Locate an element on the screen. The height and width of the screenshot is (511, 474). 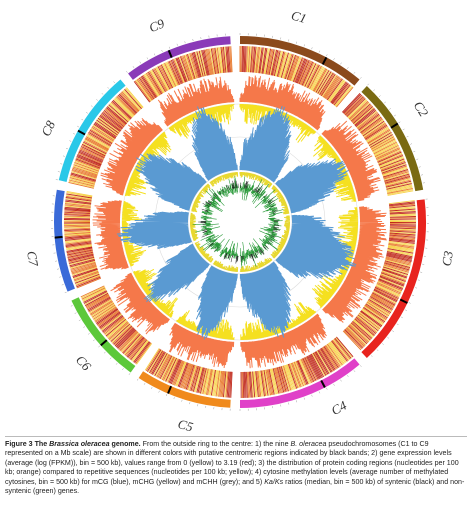
caption-text: B. oleracea is located at coordinates (308, 444).